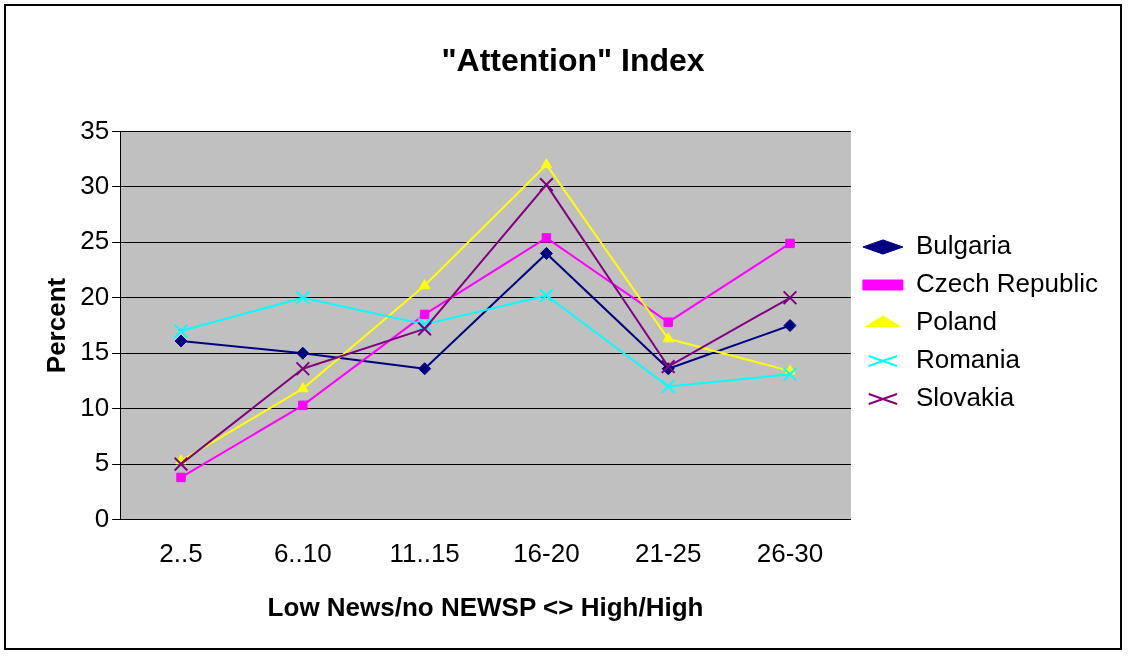 The width and height of the screenshot is (1128, 656). What do you see at coordinates (95, 295) in the screenshot?
I see `y-tick-label: 20` at bounding box center [95, 295].